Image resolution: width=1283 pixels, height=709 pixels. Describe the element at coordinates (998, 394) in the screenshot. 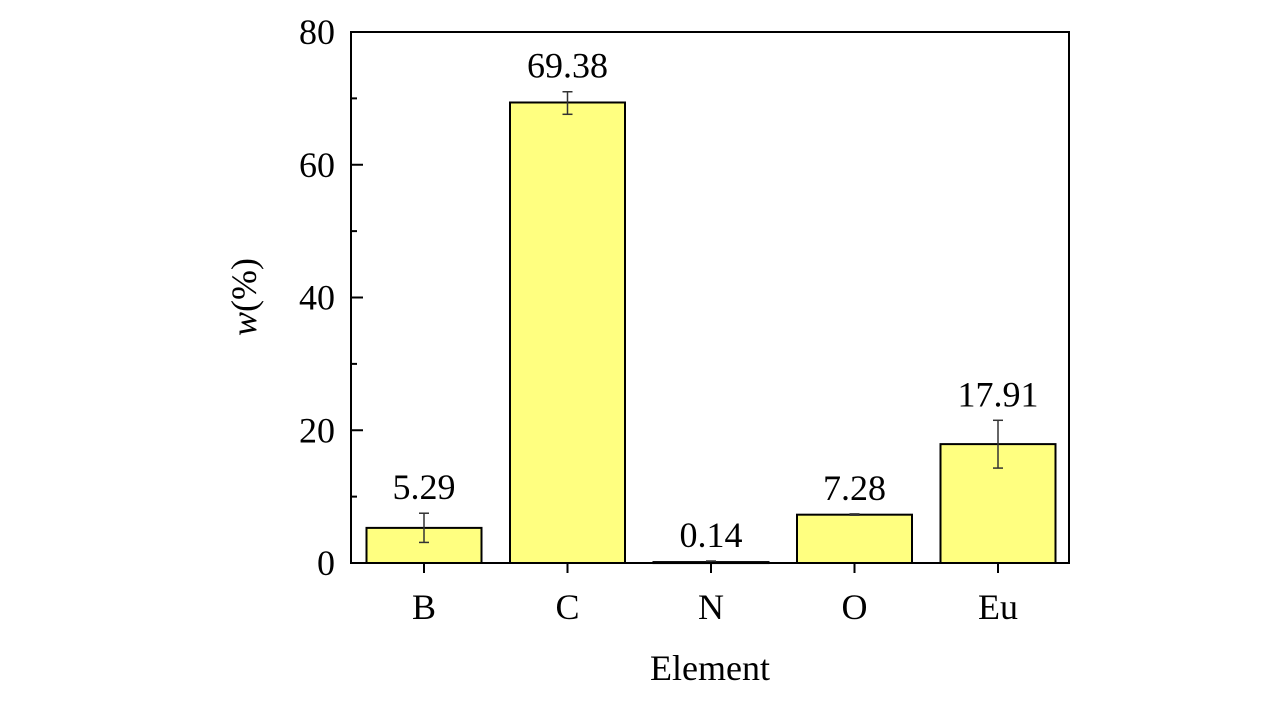

I see `value-label-eu: 17.91` at that location.